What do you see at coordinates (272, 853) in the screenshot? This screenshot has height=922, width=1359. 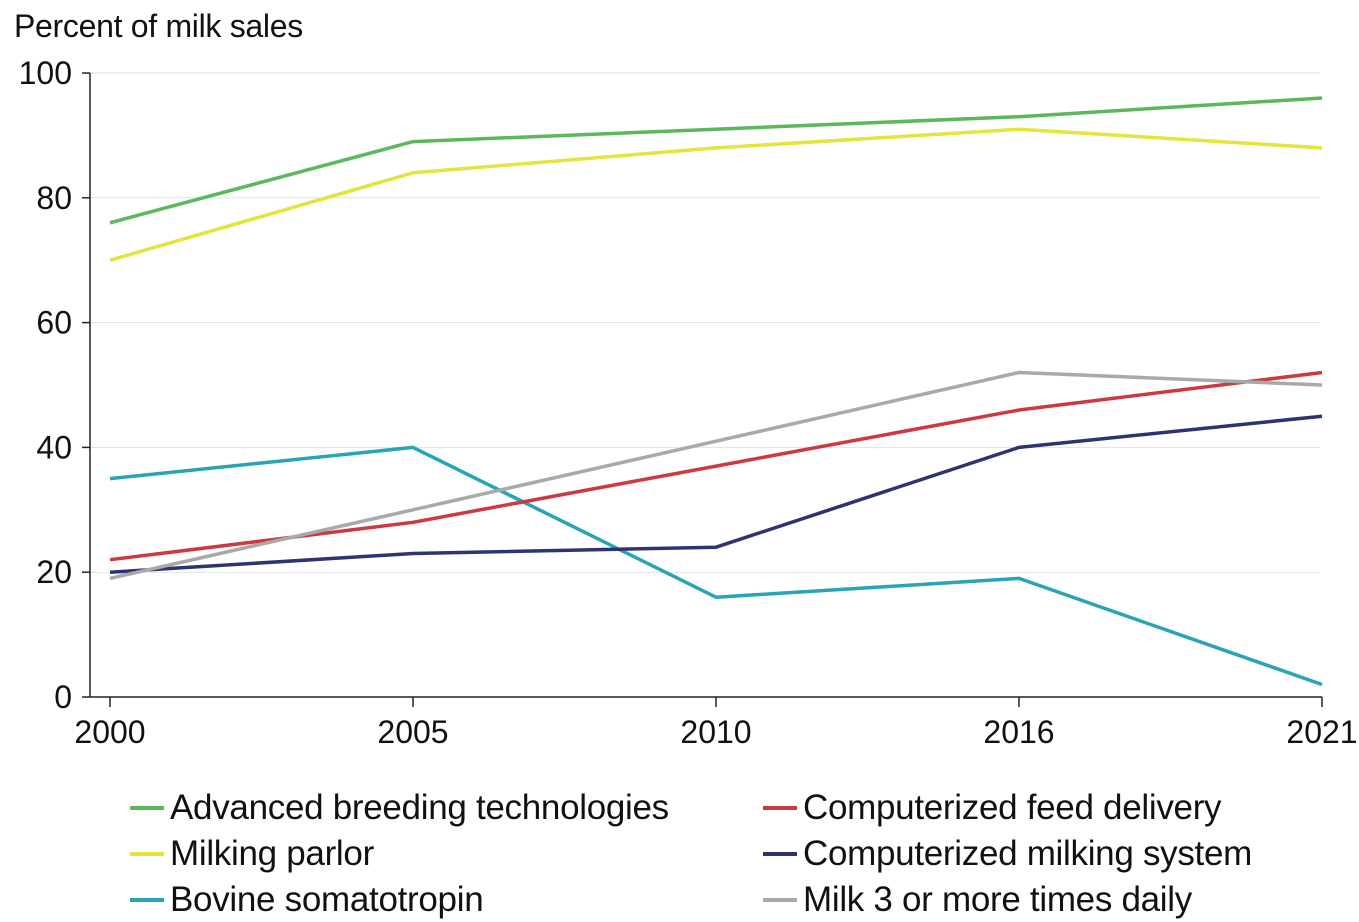 I see `legend-label: Milking parlor` at bounding box center [272, 853].